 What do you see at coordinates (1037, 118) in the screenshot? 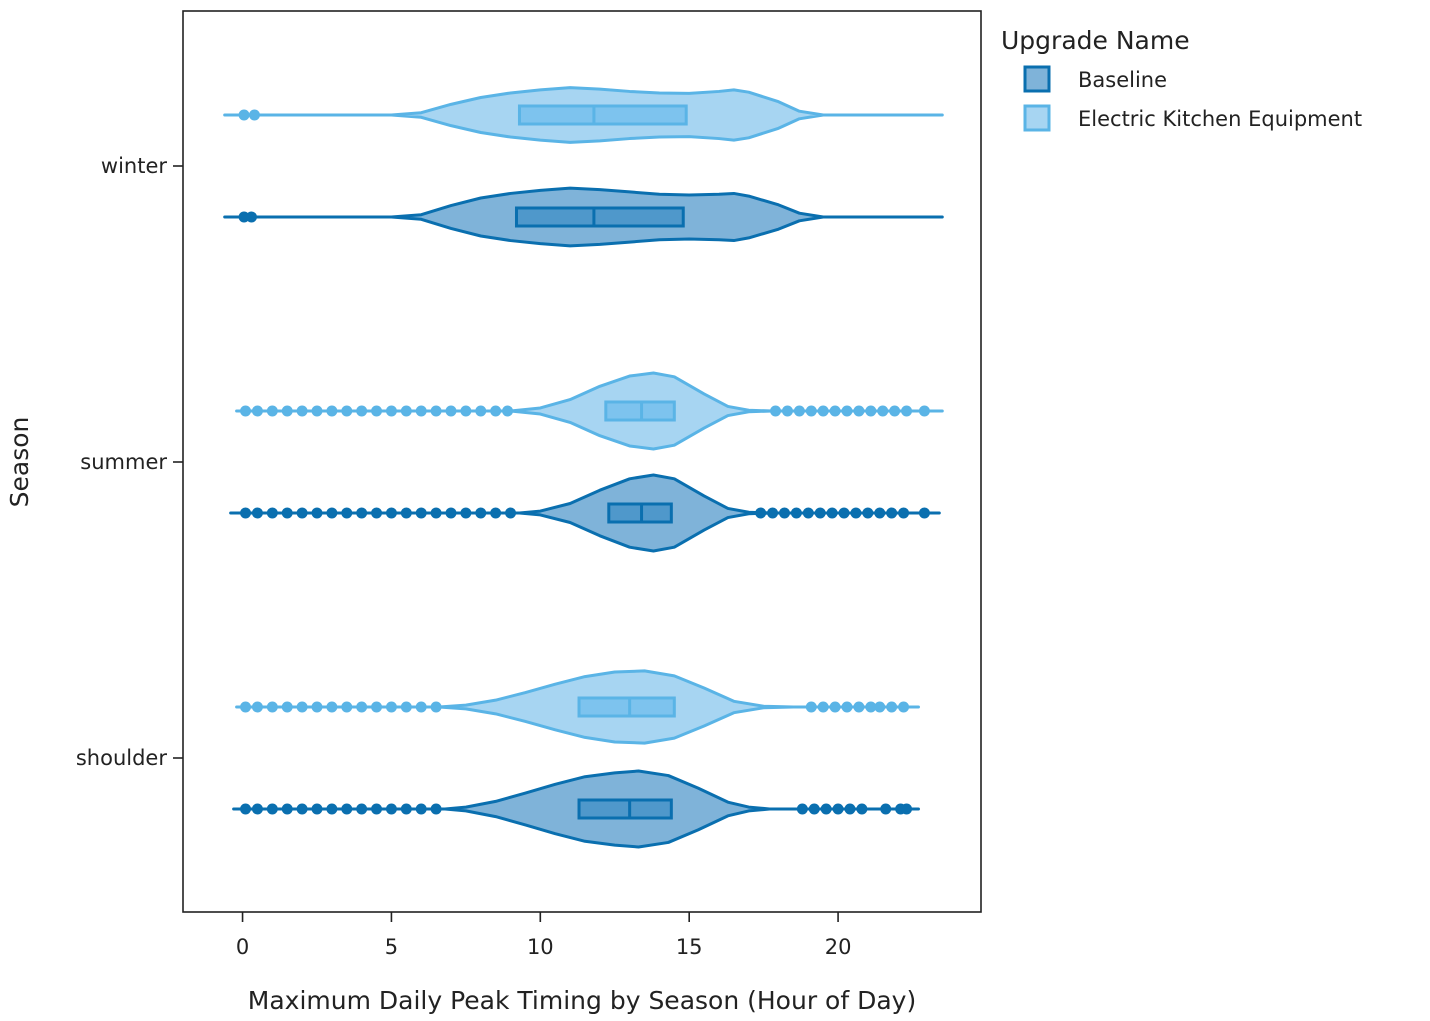
I see `legend-swatch-electric-kitchen-equipment` at bounding box center [1037, 118].